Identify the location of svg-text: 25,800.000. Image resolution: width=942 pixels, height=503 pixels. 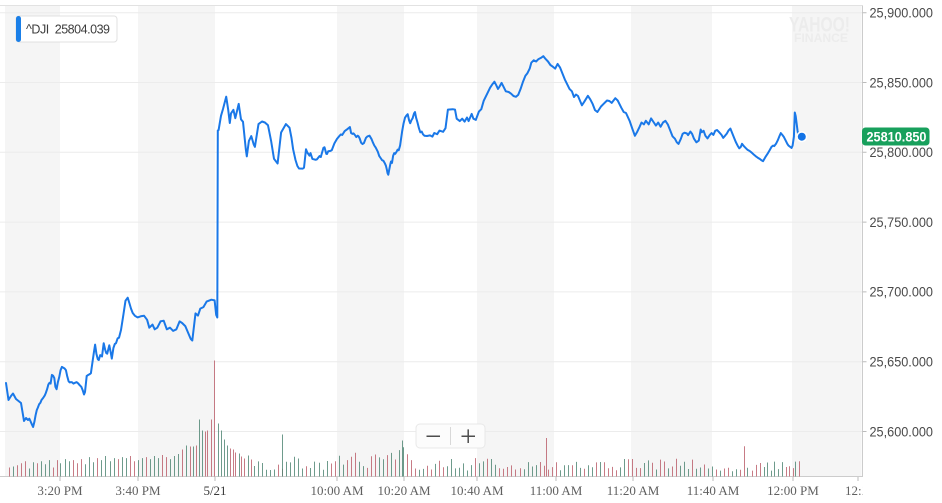
(902, 152).